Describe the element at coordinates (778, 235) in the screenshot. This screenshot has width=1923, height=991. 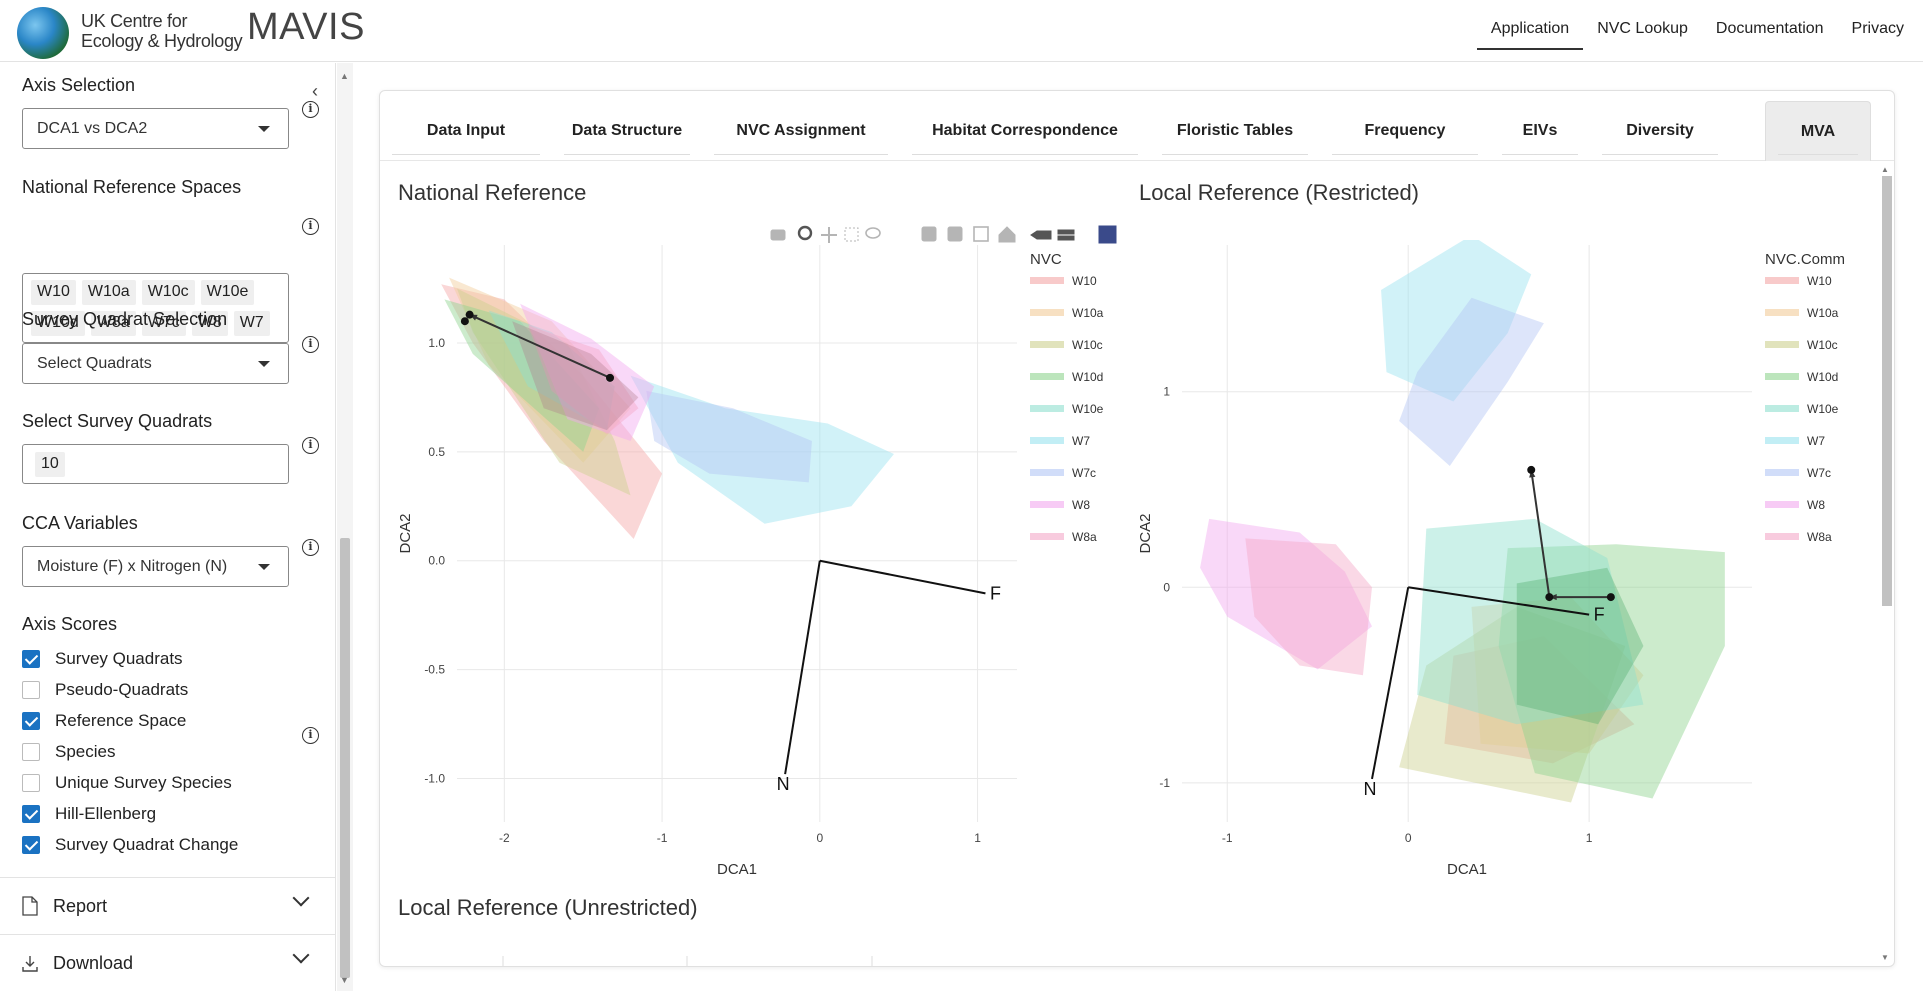
I see `camera-icon` at that location.